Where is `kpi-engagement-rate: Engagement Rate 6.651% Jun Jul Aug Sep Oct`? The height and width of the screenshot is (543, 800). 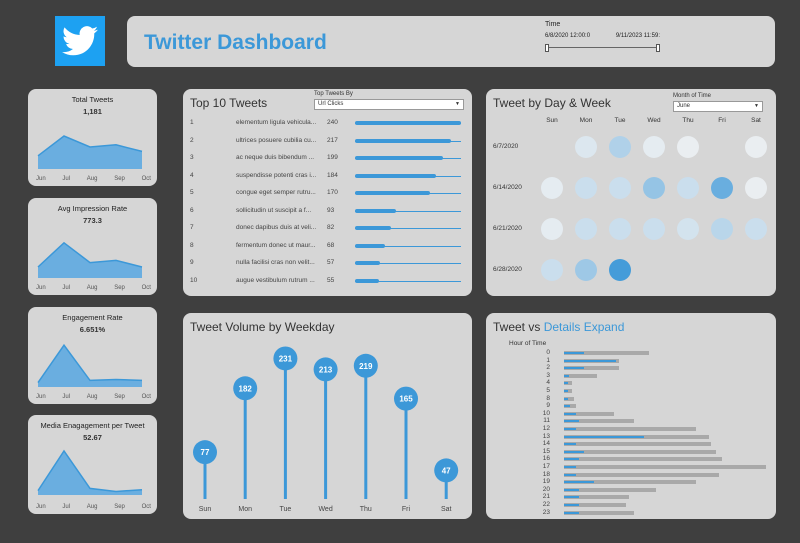 kpi-engagement-rate: Engagement Rate 6.651% Jun Jul Aug Sep Oct is located at coordinates (92, 355).